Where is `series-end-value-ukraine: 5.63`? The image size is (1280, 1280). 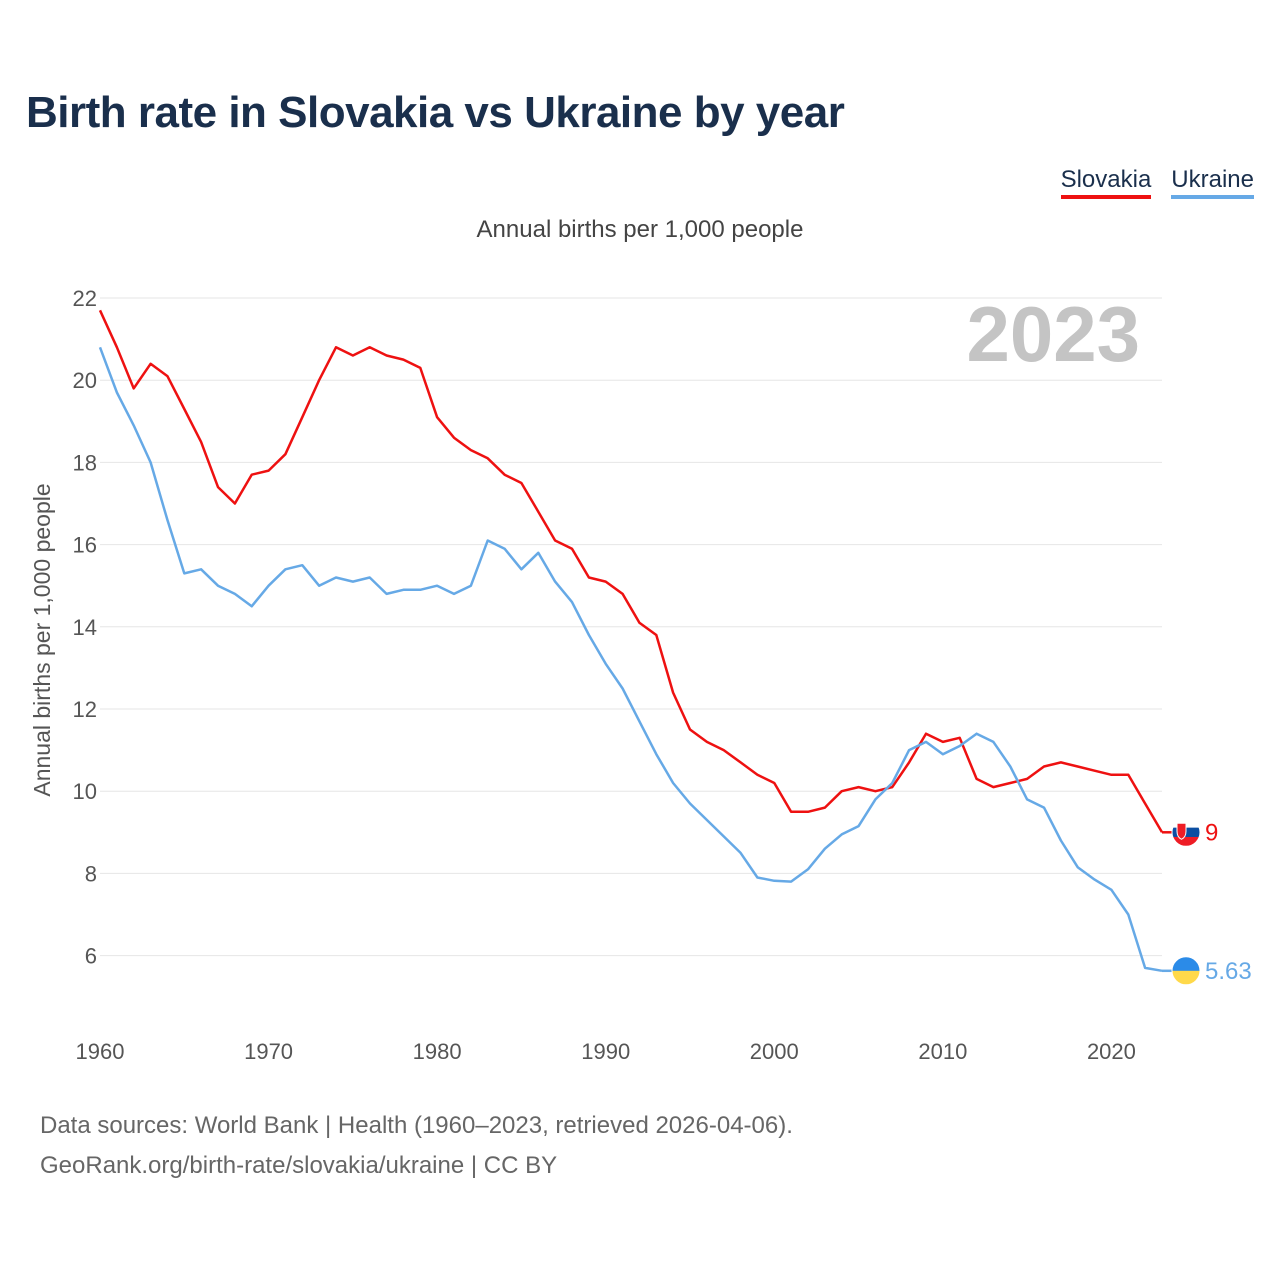 series-end-value-ukraine: 5.63 is located at coordinates (1228, 971).